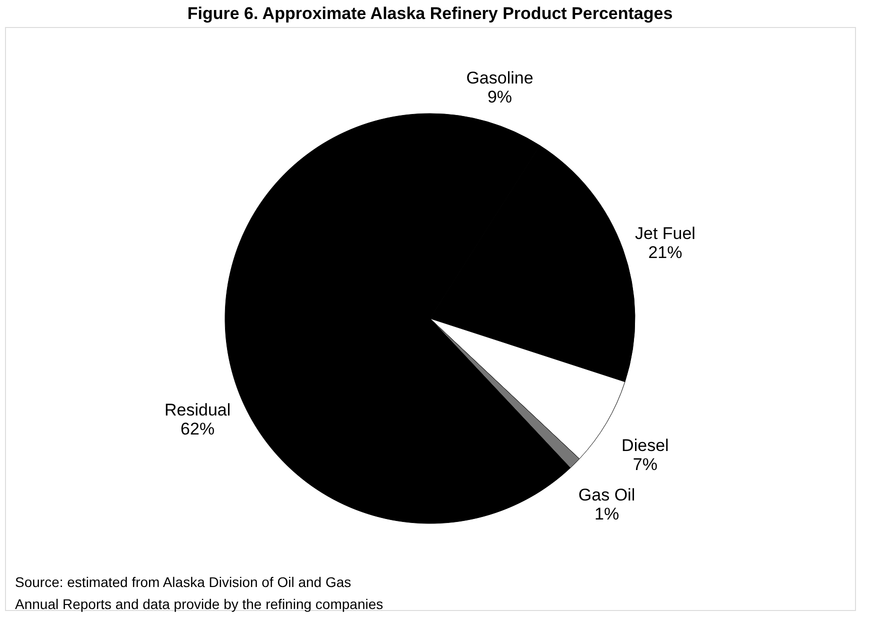 The height and width of the screenshot is (635, 880). Describe the element at coordinates (500, 78) in the screenshot. I see `slice-label: Gasoline` at that location.